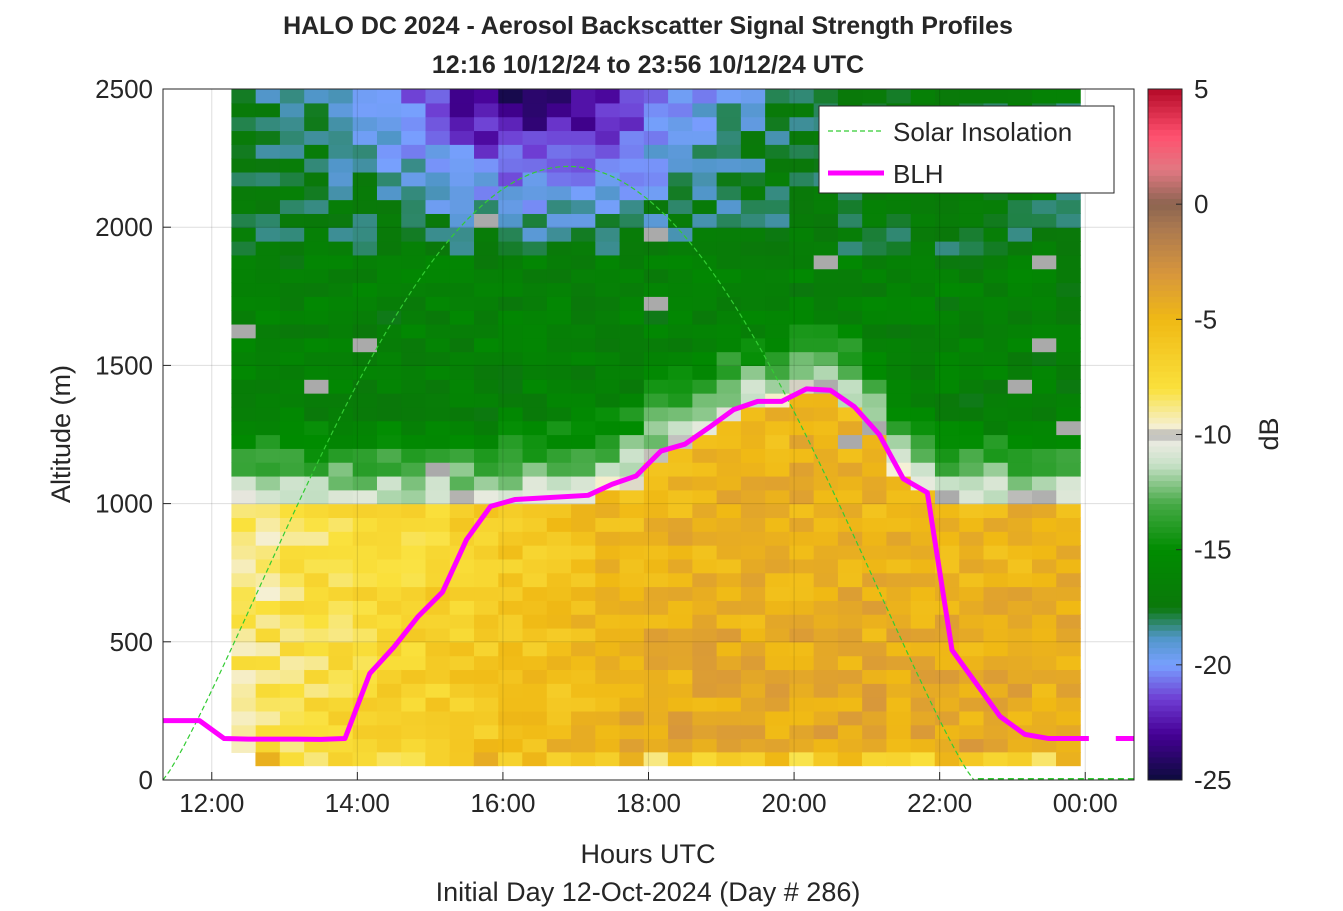 Image resolution: width=1343 pixels, height=911 pixels. Describe the element at coordinates (647, 854) in the screenshot. I see `x-axis-label: Hours UTC` at that location.